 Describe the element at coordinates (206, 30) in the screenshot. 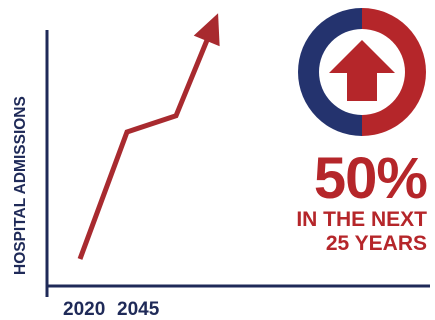

I see `trend-arrowhead` at that location.